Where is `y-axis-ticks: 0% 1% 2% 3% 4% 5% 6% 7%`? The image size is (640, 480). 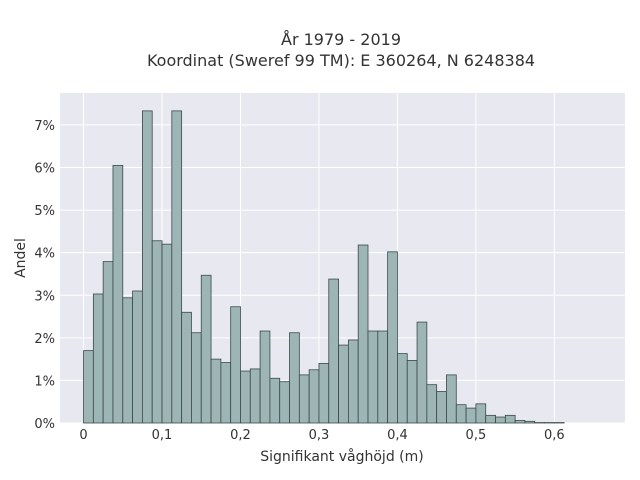 y-axis-ticks: 0% 1% 2% 3% 4% 5% 6% 7% is located at coordinates (44, 275).